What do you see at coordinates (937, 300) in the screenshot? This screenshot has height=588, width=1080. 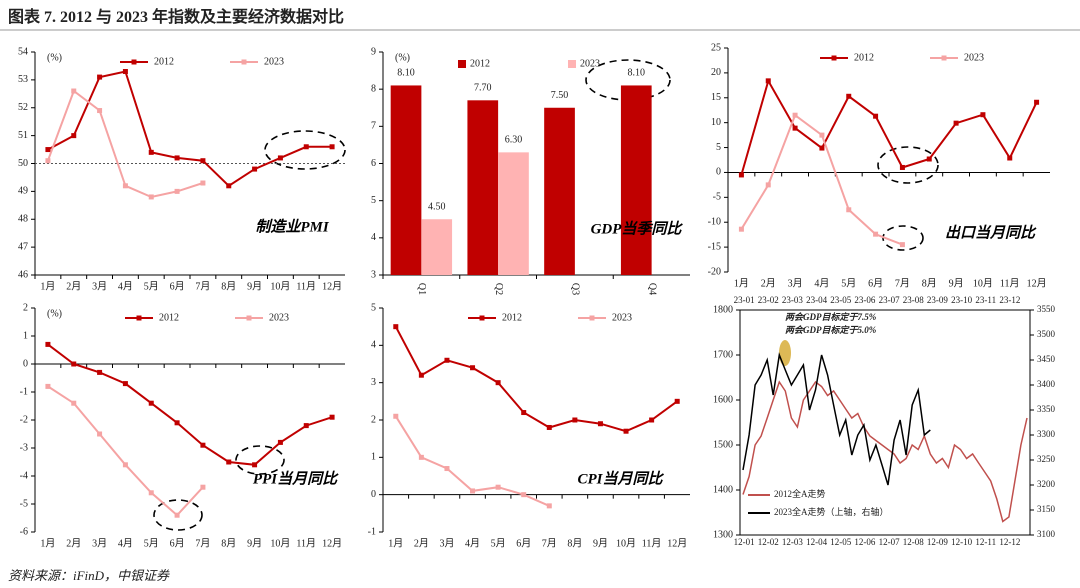 I see `x-top-tick-label: 23-09` at bounding box center [937, 300].